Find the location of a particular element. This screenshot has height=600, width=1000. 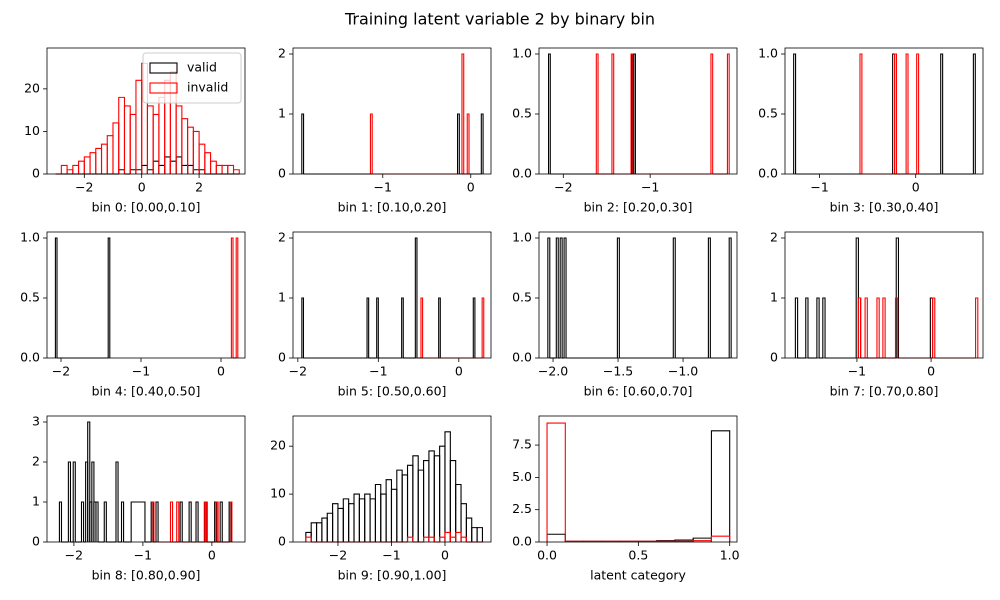

y-tick-label: 20 is located at coordinates (32, 87).